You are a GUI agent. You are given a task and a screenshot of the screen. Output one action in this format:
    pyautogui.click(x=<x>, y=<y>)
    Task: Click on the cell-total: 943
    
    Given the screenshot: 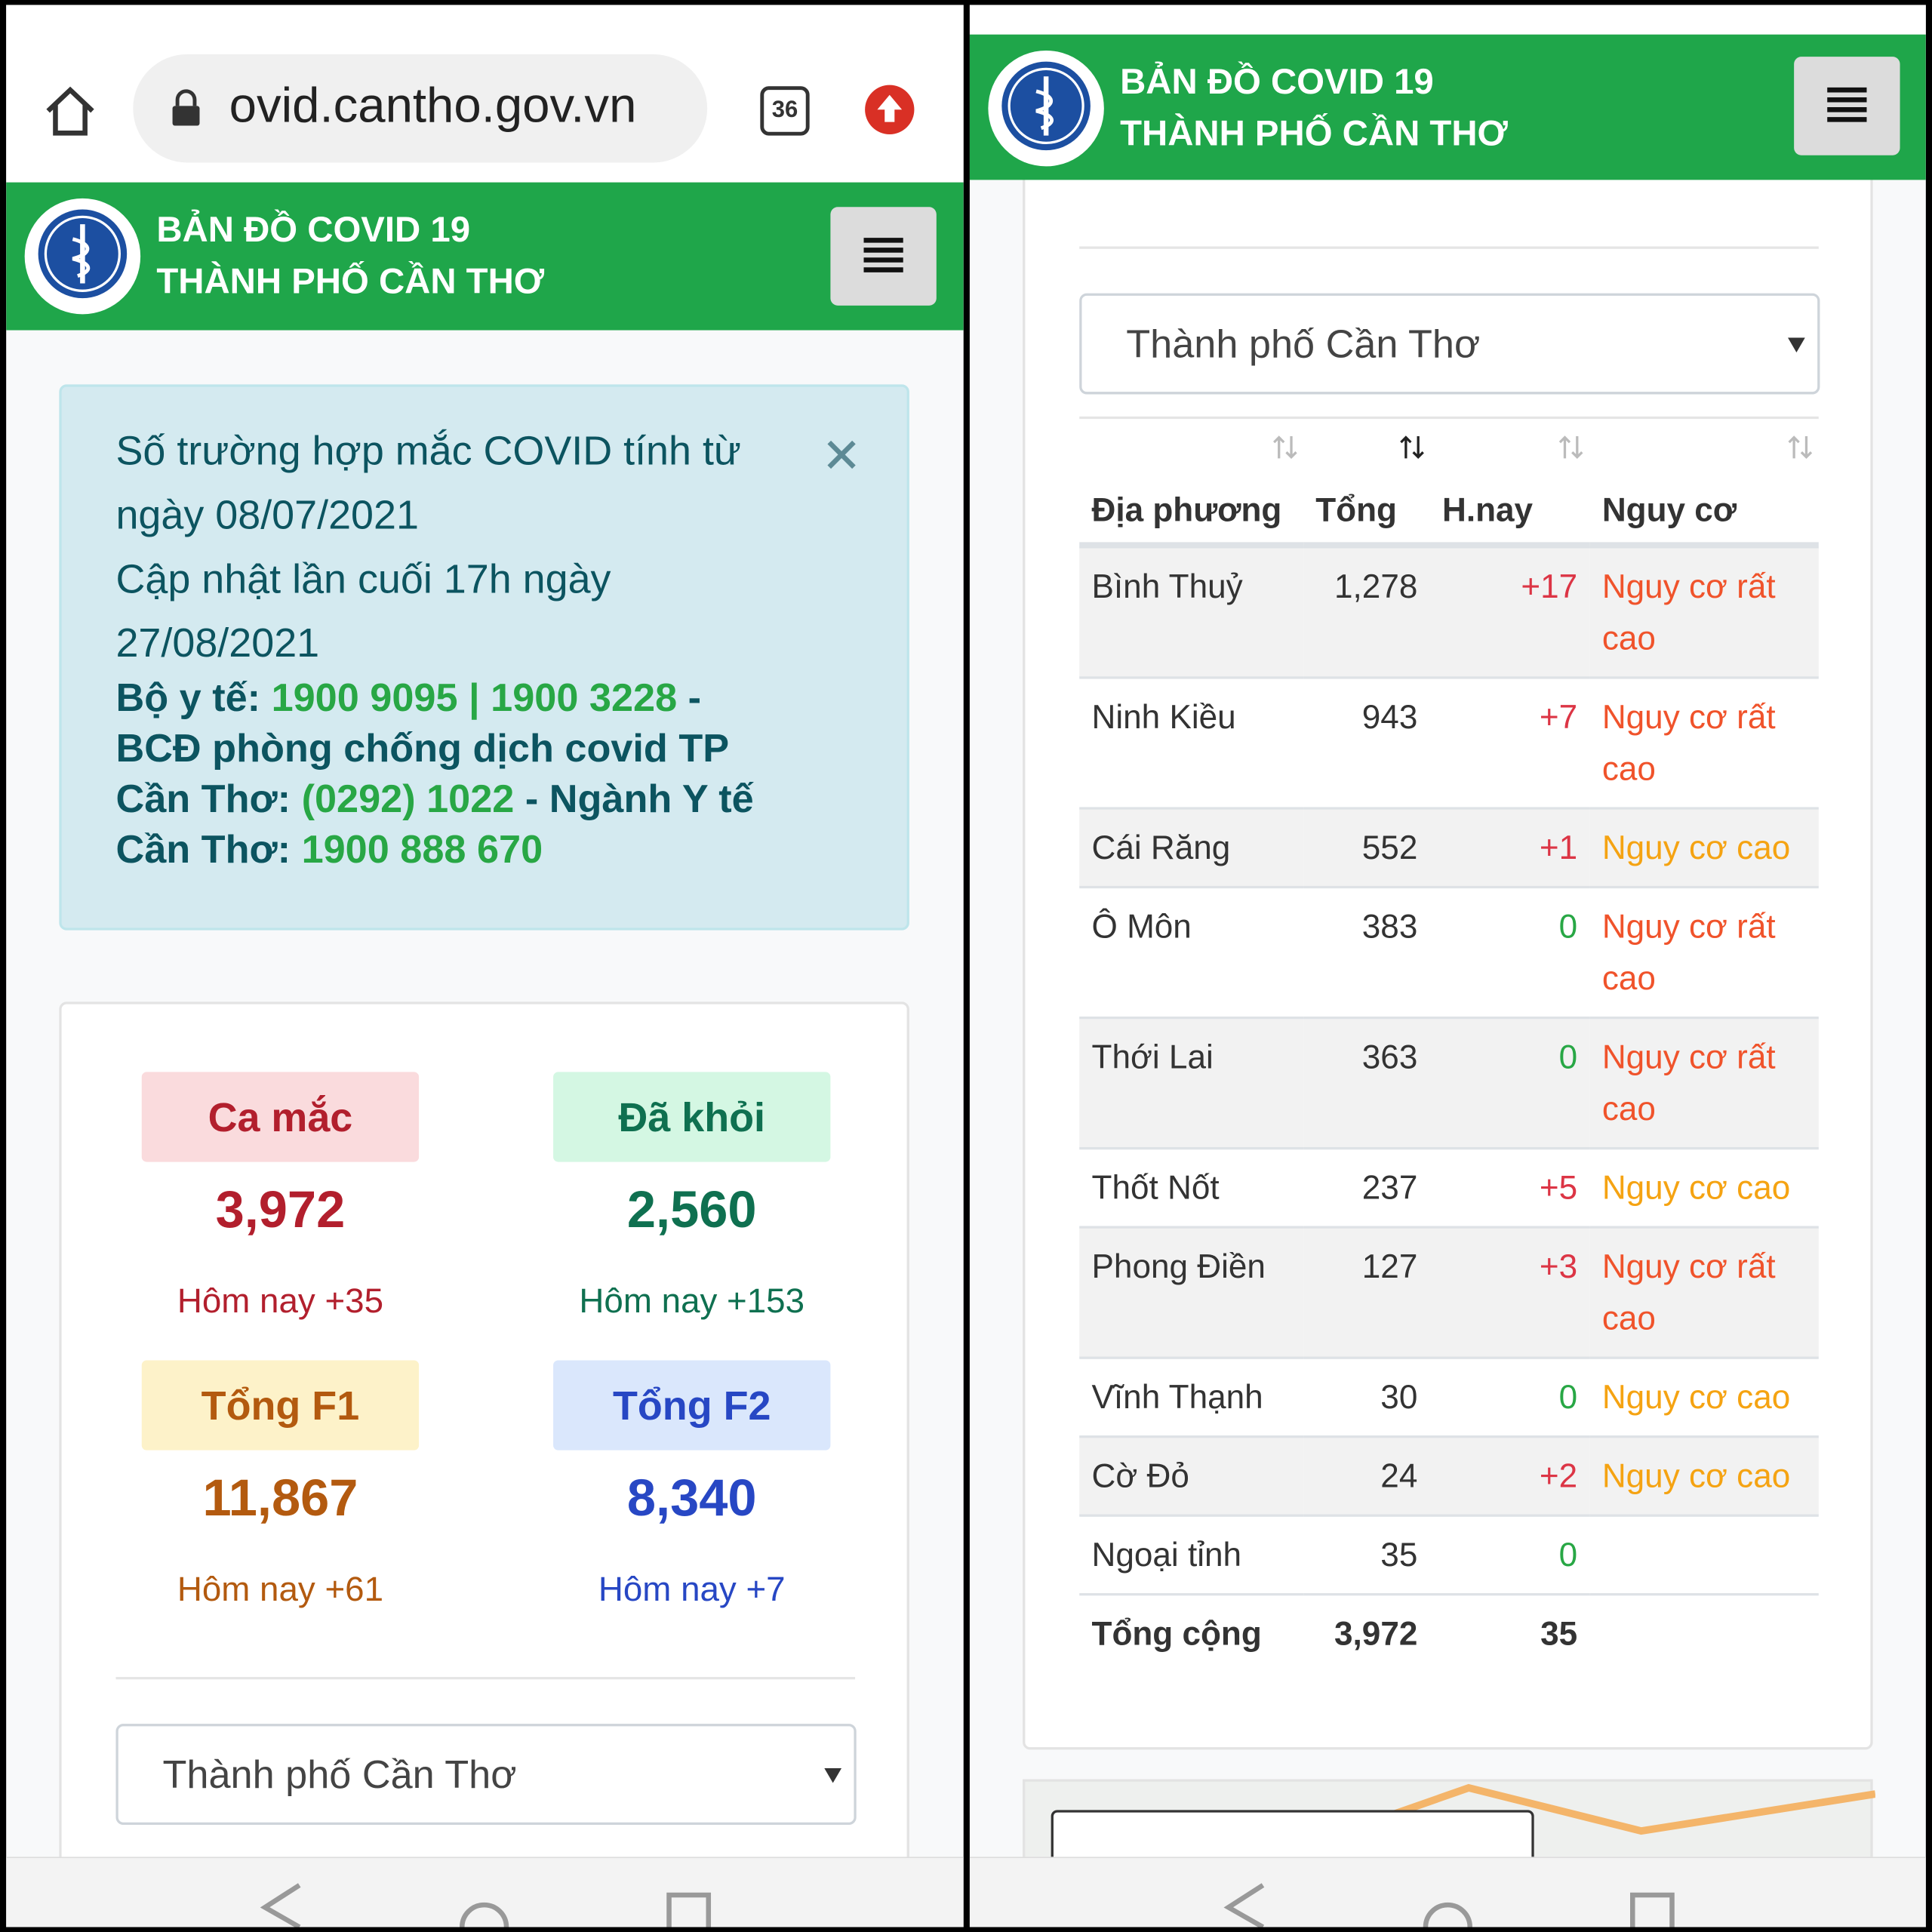 What is the action you would take?
    pyautogui.click(x=1389, y=717)
    